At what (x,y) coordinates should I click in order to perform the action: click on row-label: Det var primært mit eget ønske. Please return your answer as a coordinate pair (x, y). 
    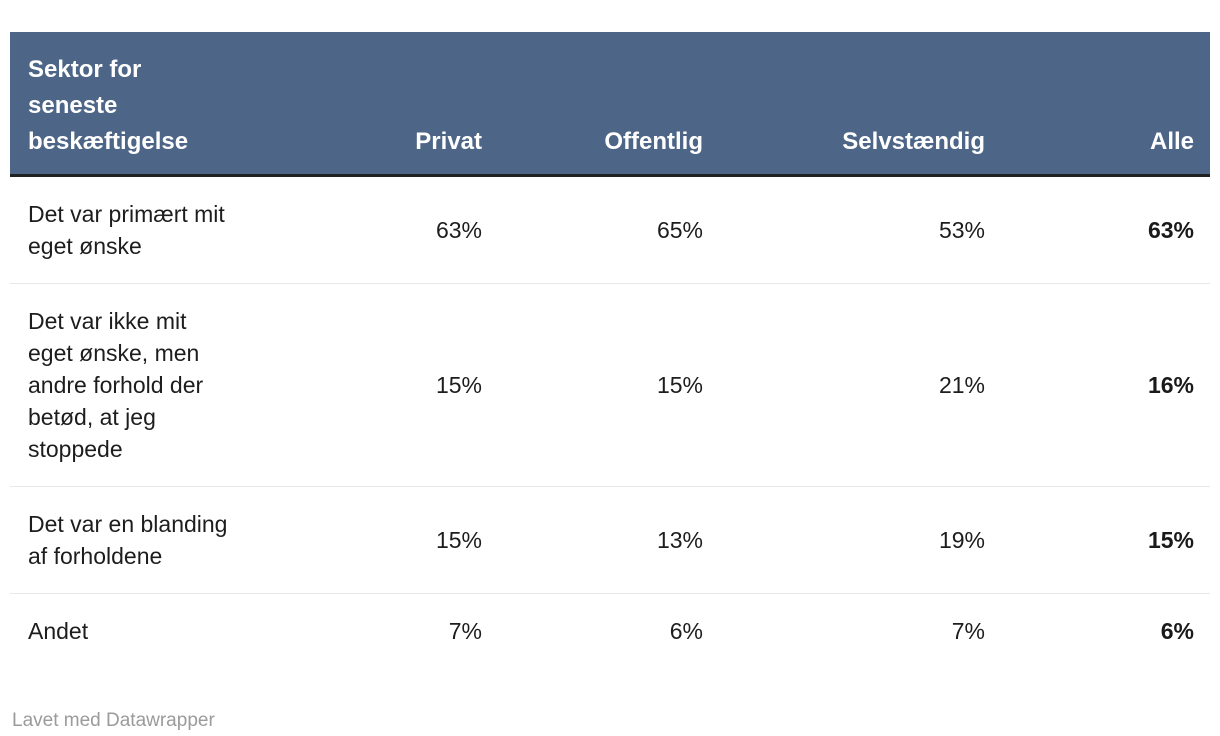
    Looking at the image, I should click on (157, 229).